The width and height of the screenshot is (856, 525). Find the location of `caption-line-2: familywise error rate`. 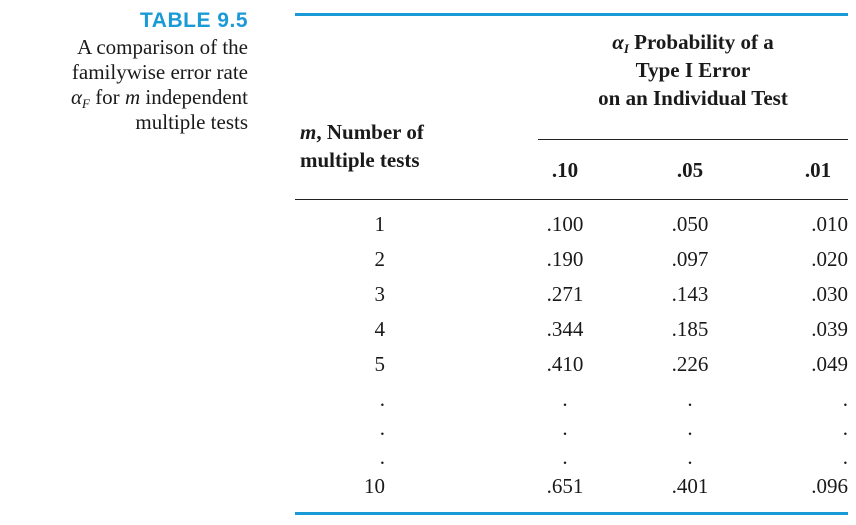

caption-line-2: familywise error rate is located at coordinates (159, 72).